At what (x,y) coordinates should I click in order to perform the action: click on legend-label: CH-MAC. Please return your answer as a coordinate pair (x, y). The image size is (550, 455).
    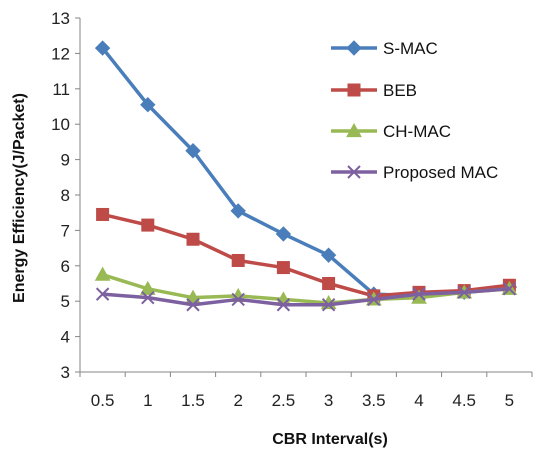
    Looking at the image, I should click on (417, 131).